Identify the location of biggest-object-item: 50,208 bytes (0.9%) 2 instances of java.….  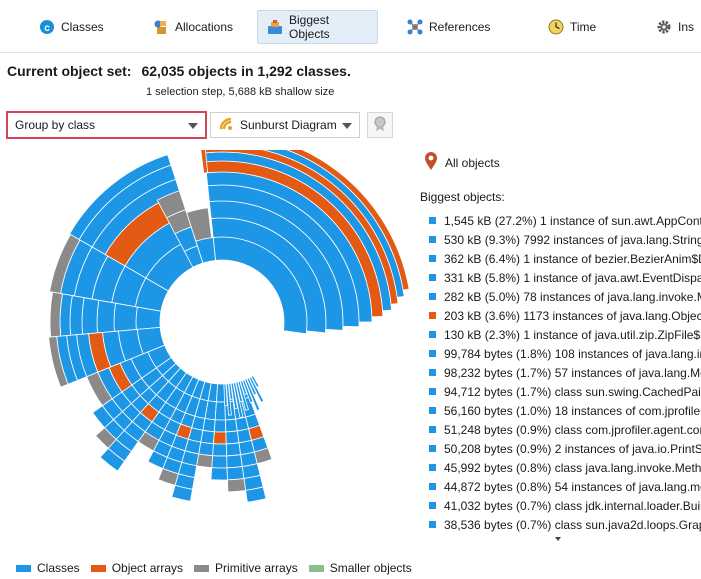
(565, 448).